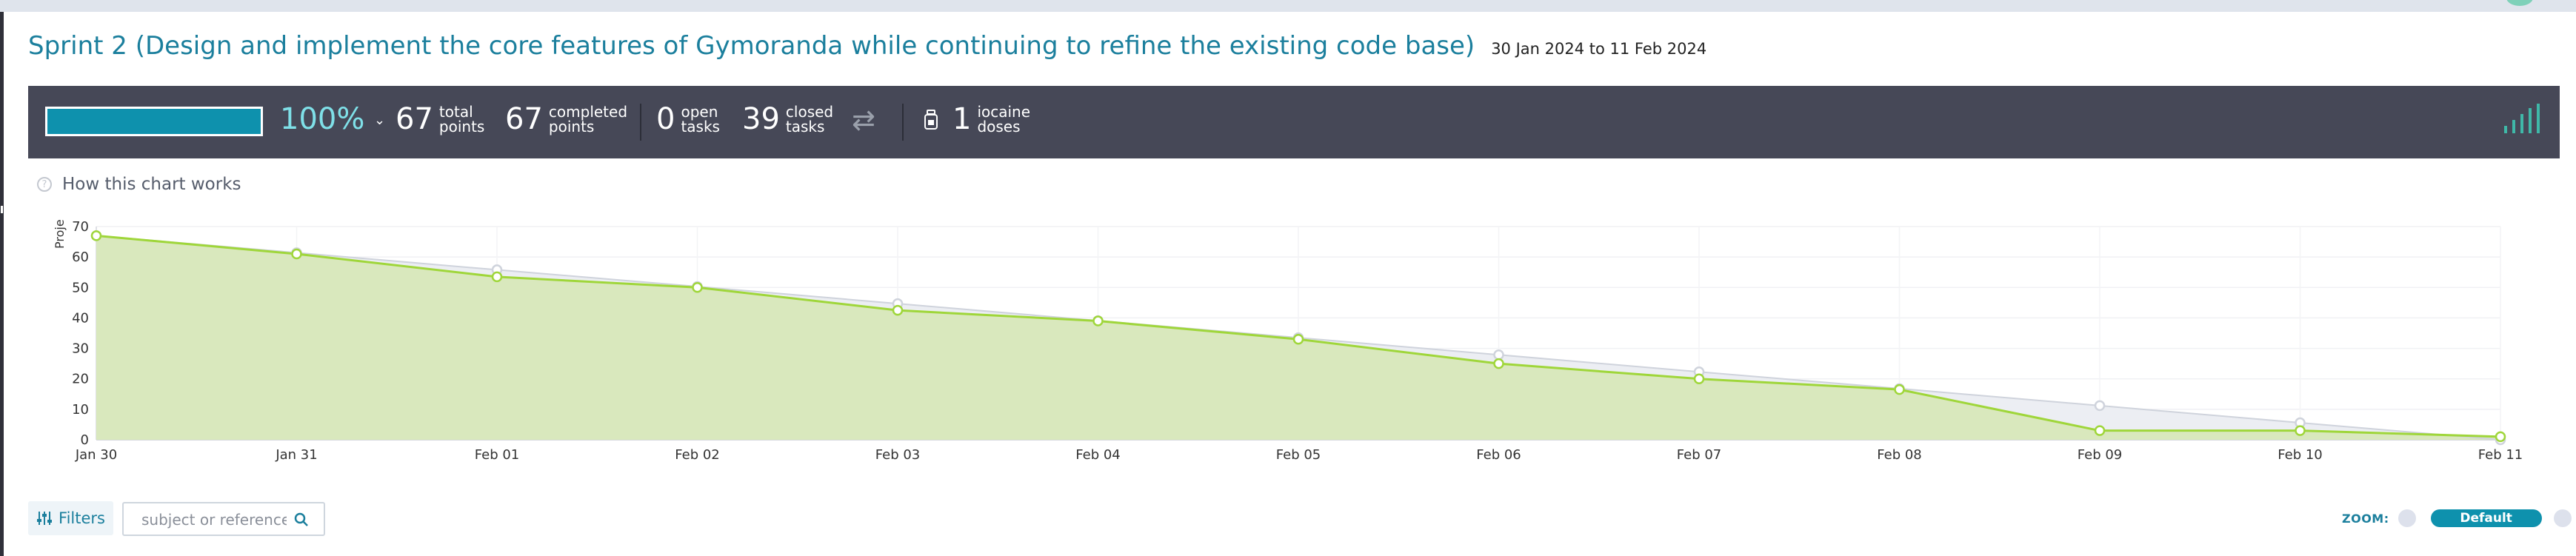  Describe the element at coordinates (461, 127) in the screenshot. I see `total-points-label-2: points` at that location.